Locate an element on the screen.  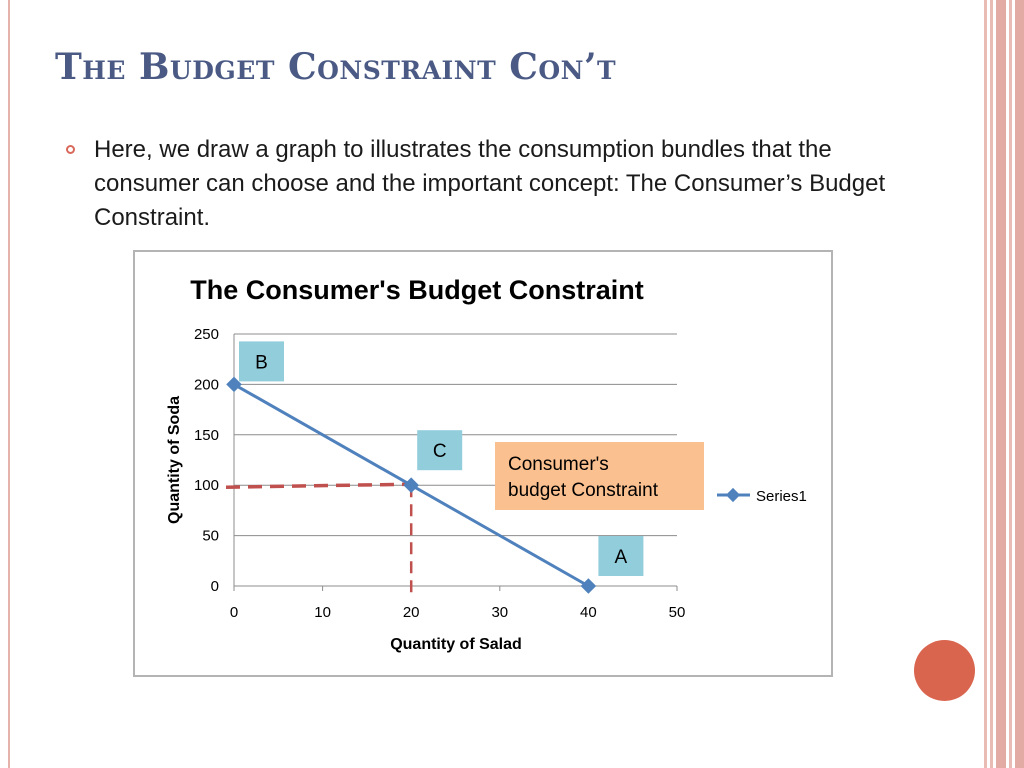
decorative-circle is located at coordinates (944, 670).